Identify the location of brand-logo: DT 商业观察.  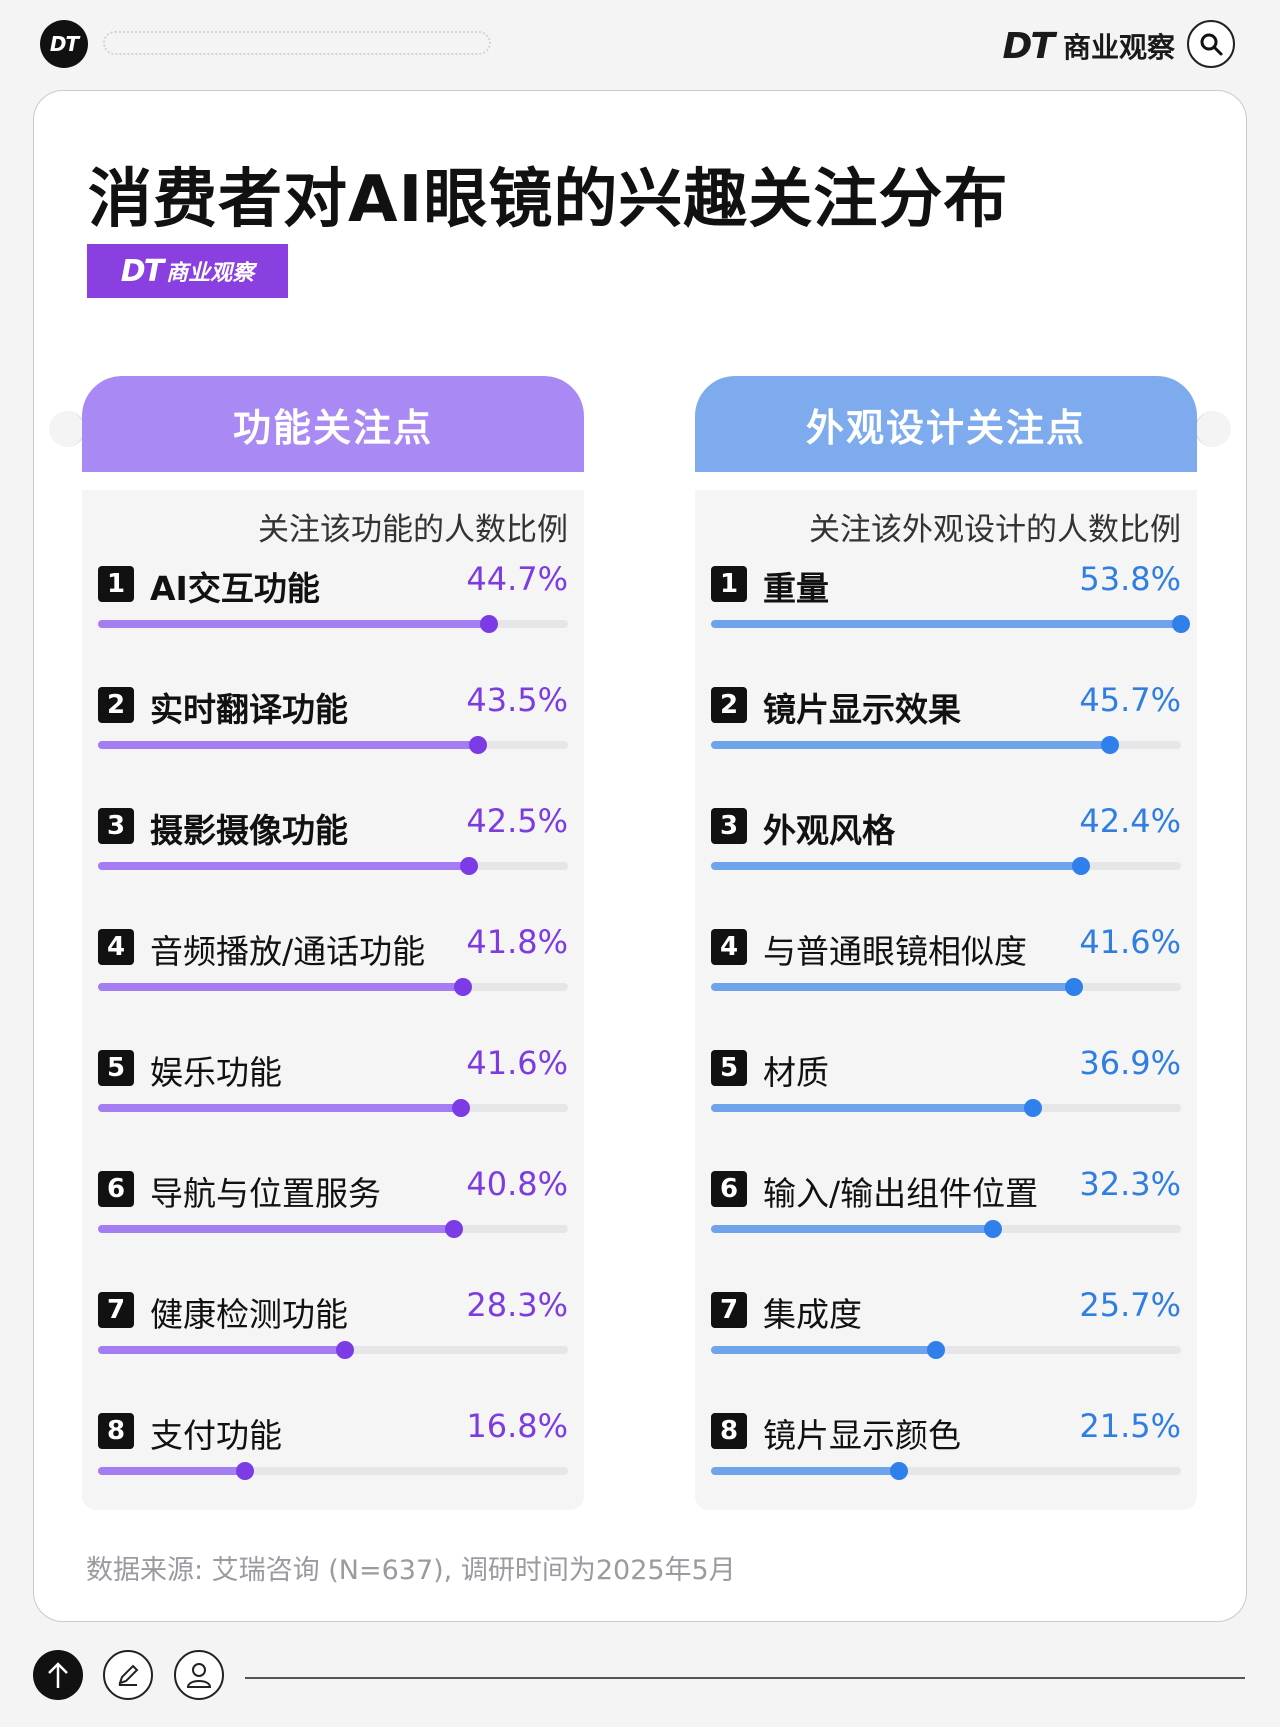
(1088, 46).